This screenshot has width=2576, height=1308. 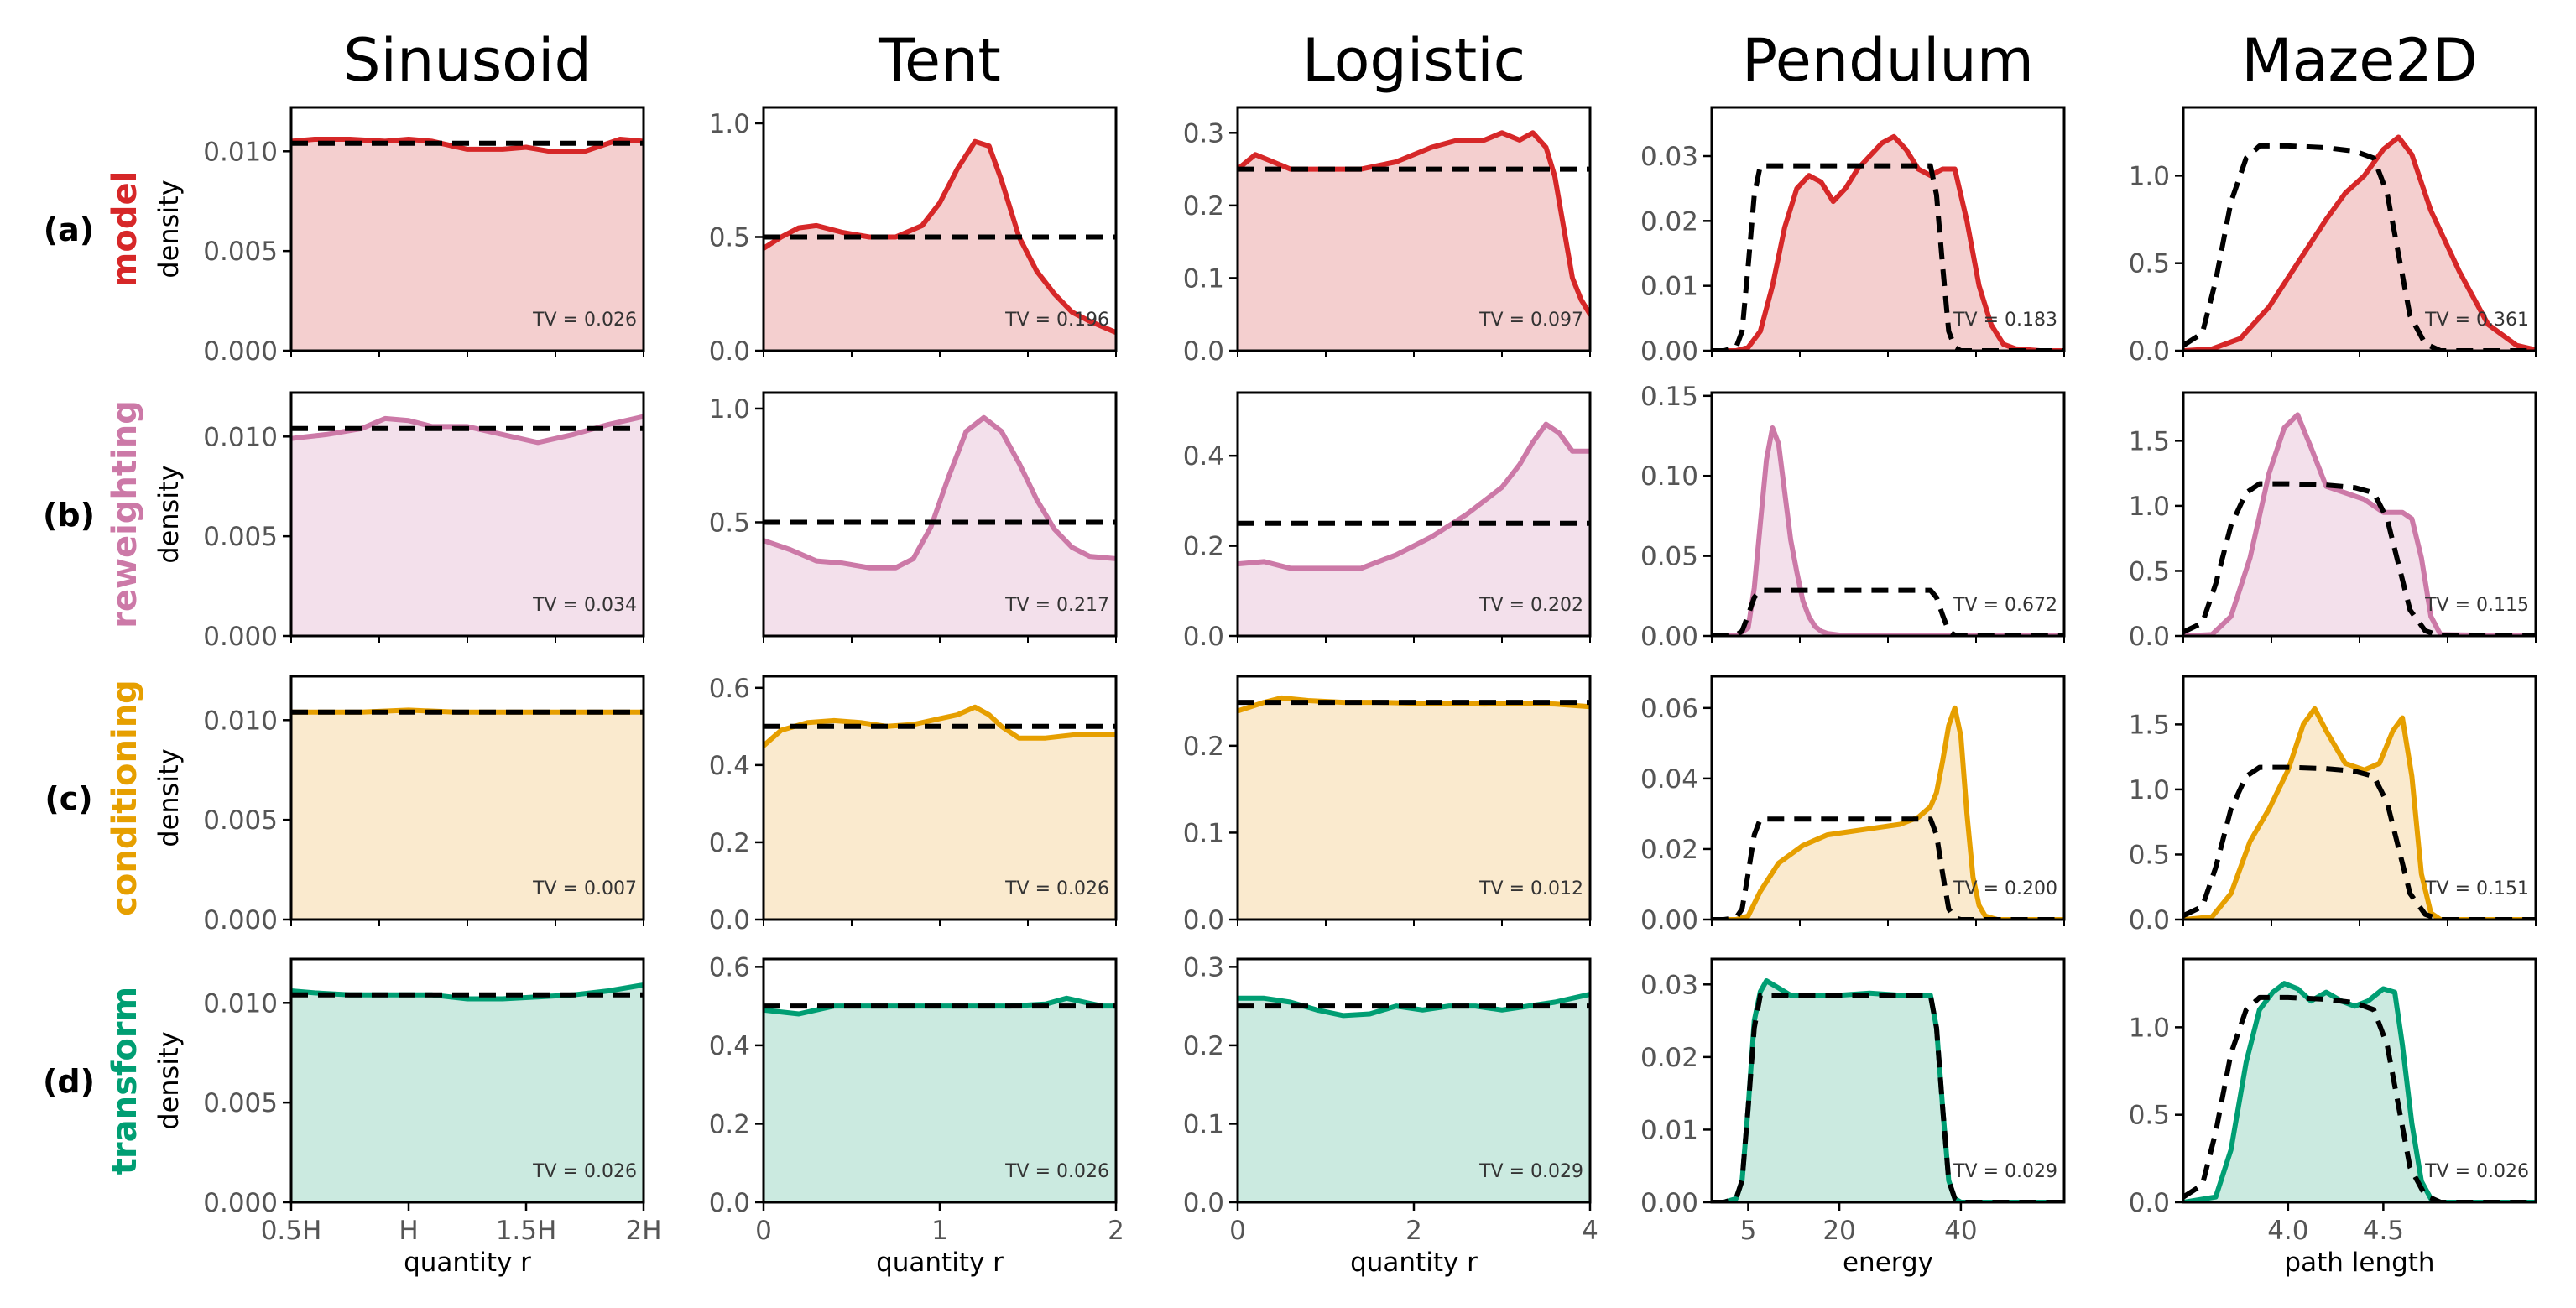 I want to click on column-title: Maze2D, so click(x=2359, y=60).